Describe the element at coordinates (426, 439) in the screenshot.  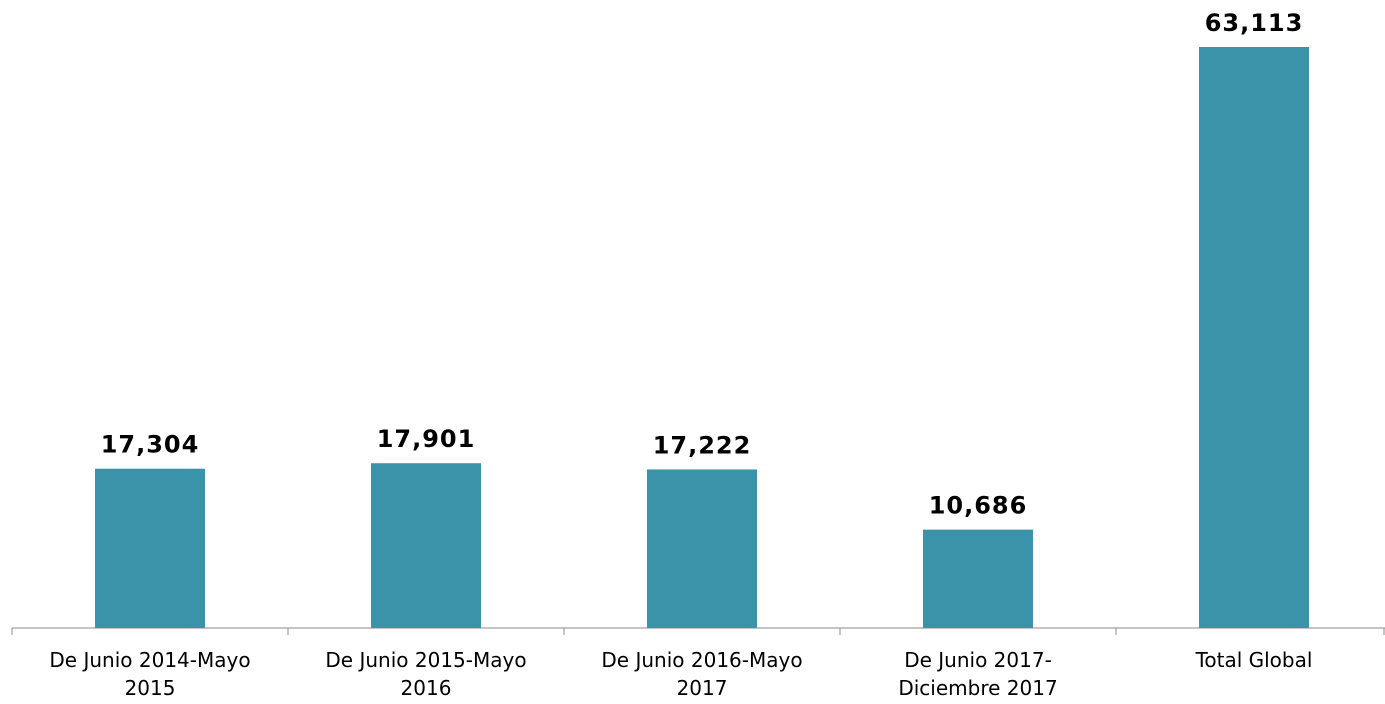
I see `data-label: 17,901` at that location.